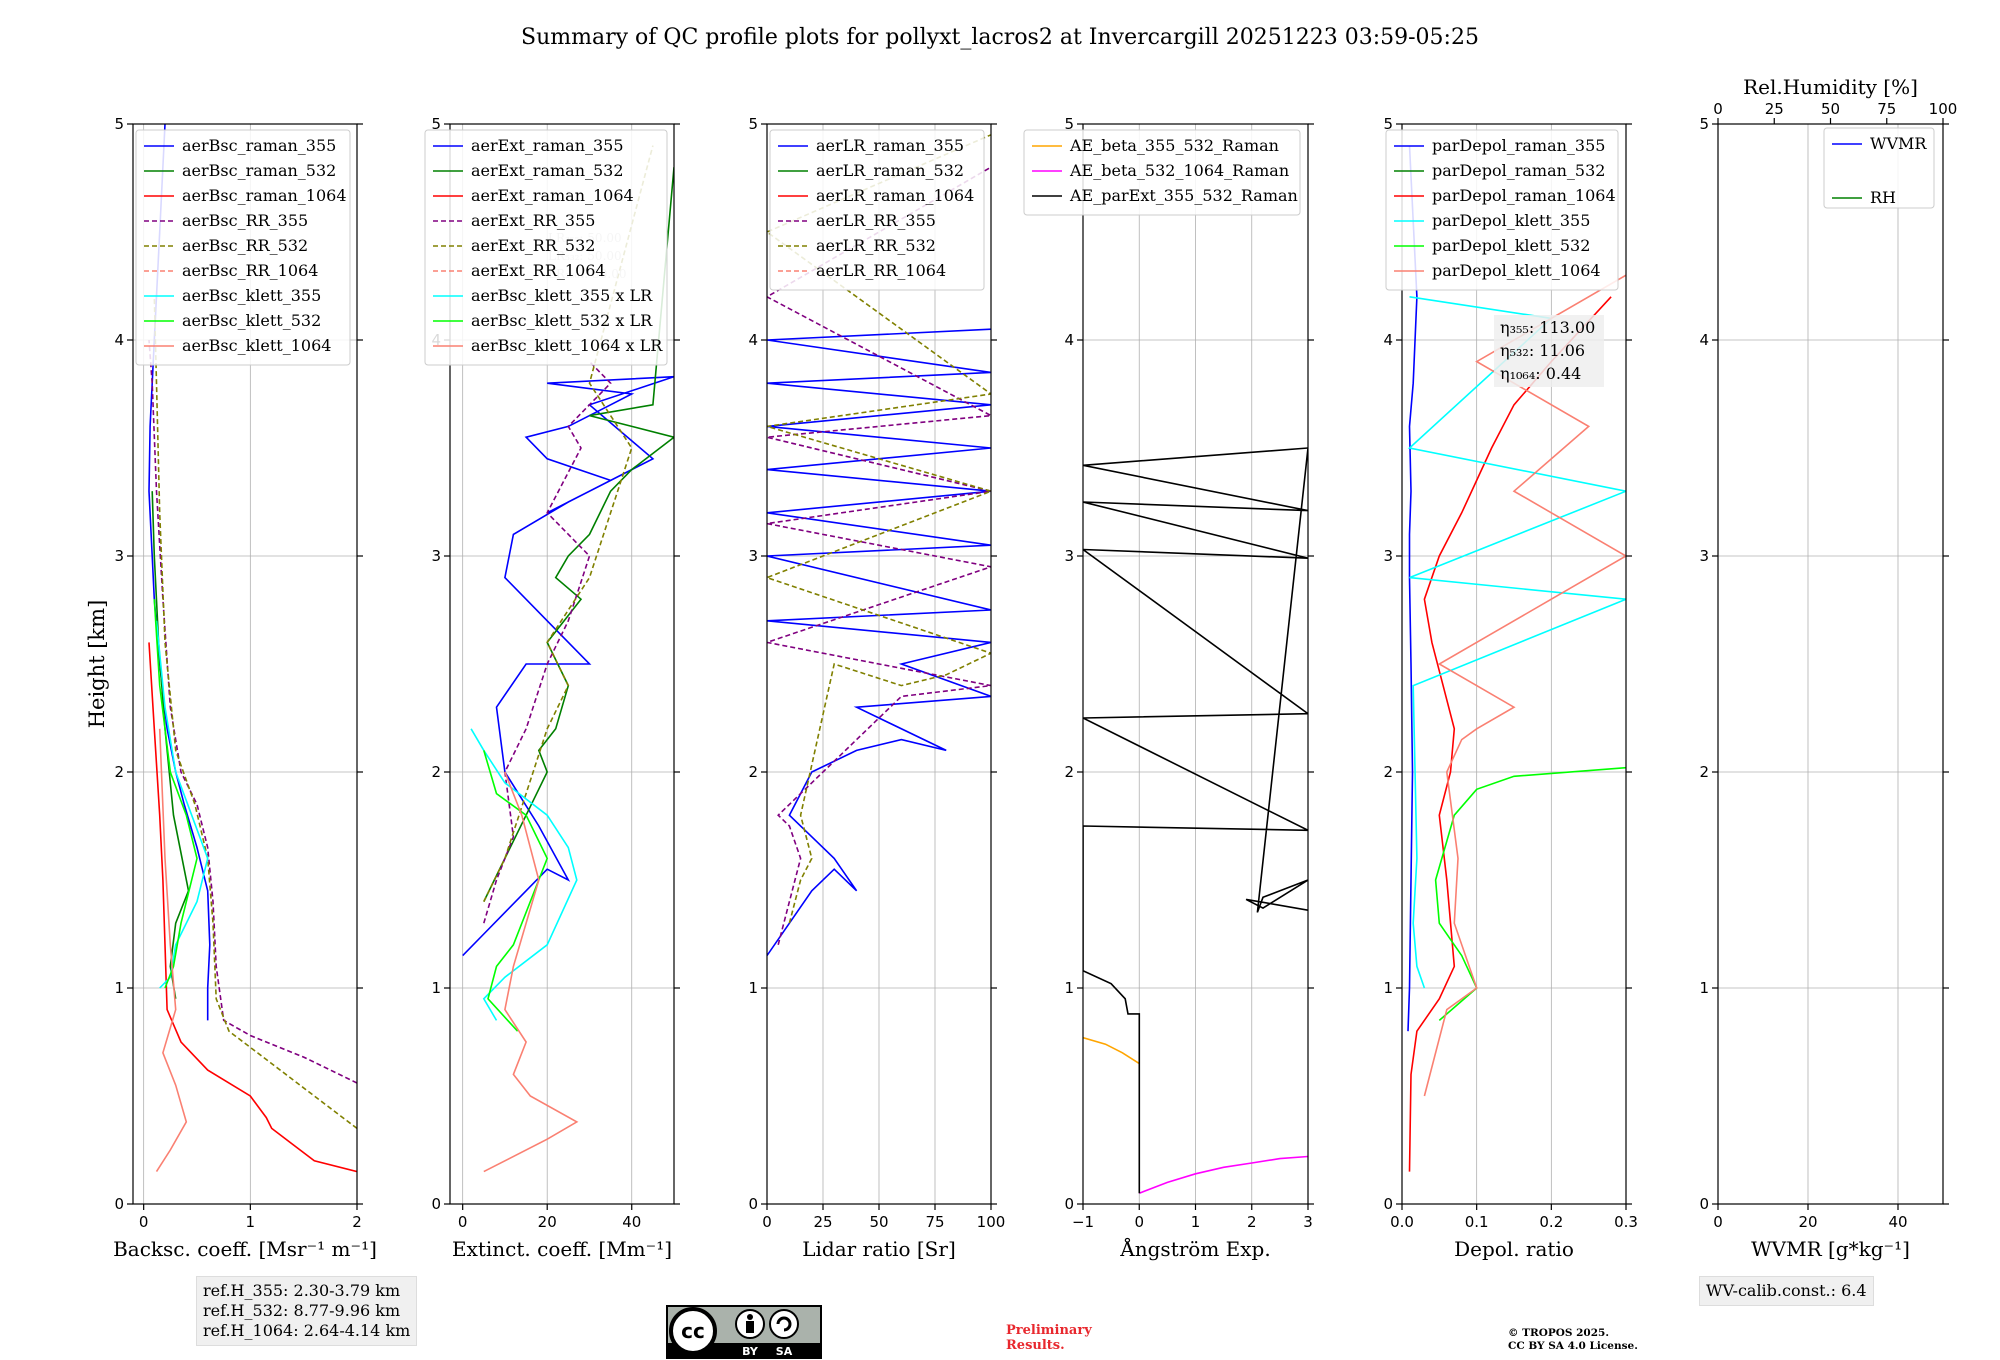  I want to click on x-tick-label: 3, so click(1308, 1222).